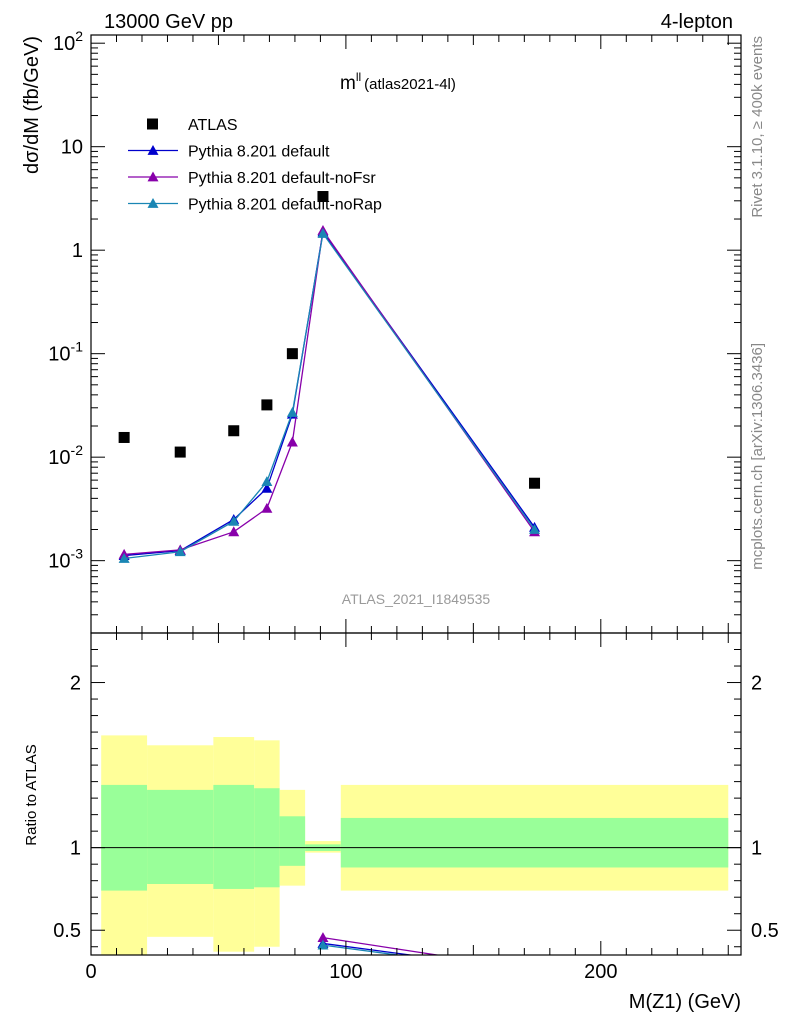 Image resolution: width=786 pixels, height=1024 pixels. I want to click on x-tick-label: 100, so click(345, 972).